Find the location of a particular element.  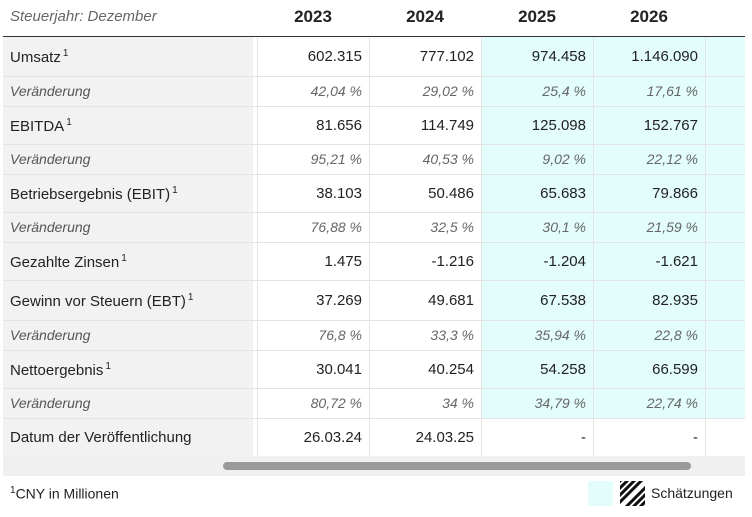

row-label: Gewinn vor Steuern (EBT) 1 is located at coordinates (101, 301).